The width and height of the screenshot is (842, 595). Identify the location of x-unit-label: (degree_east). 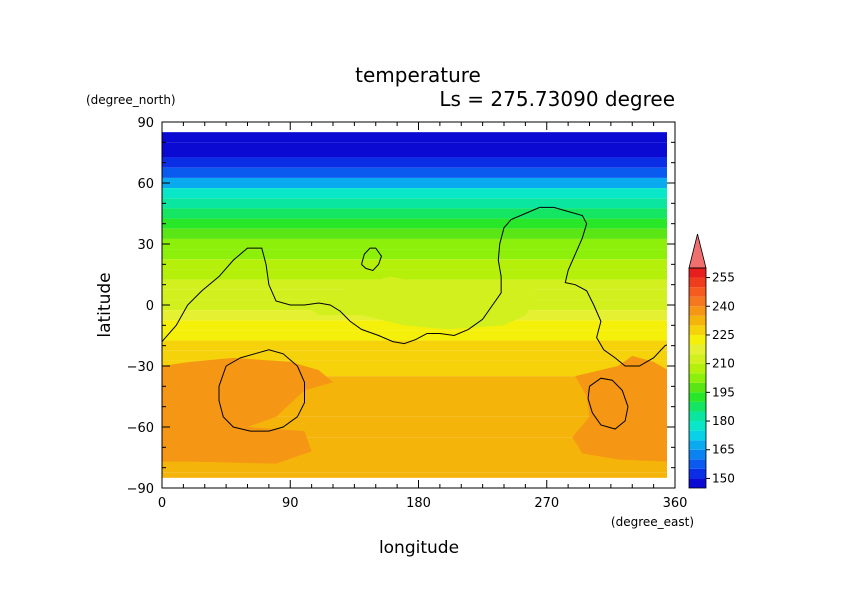
(652, 522).